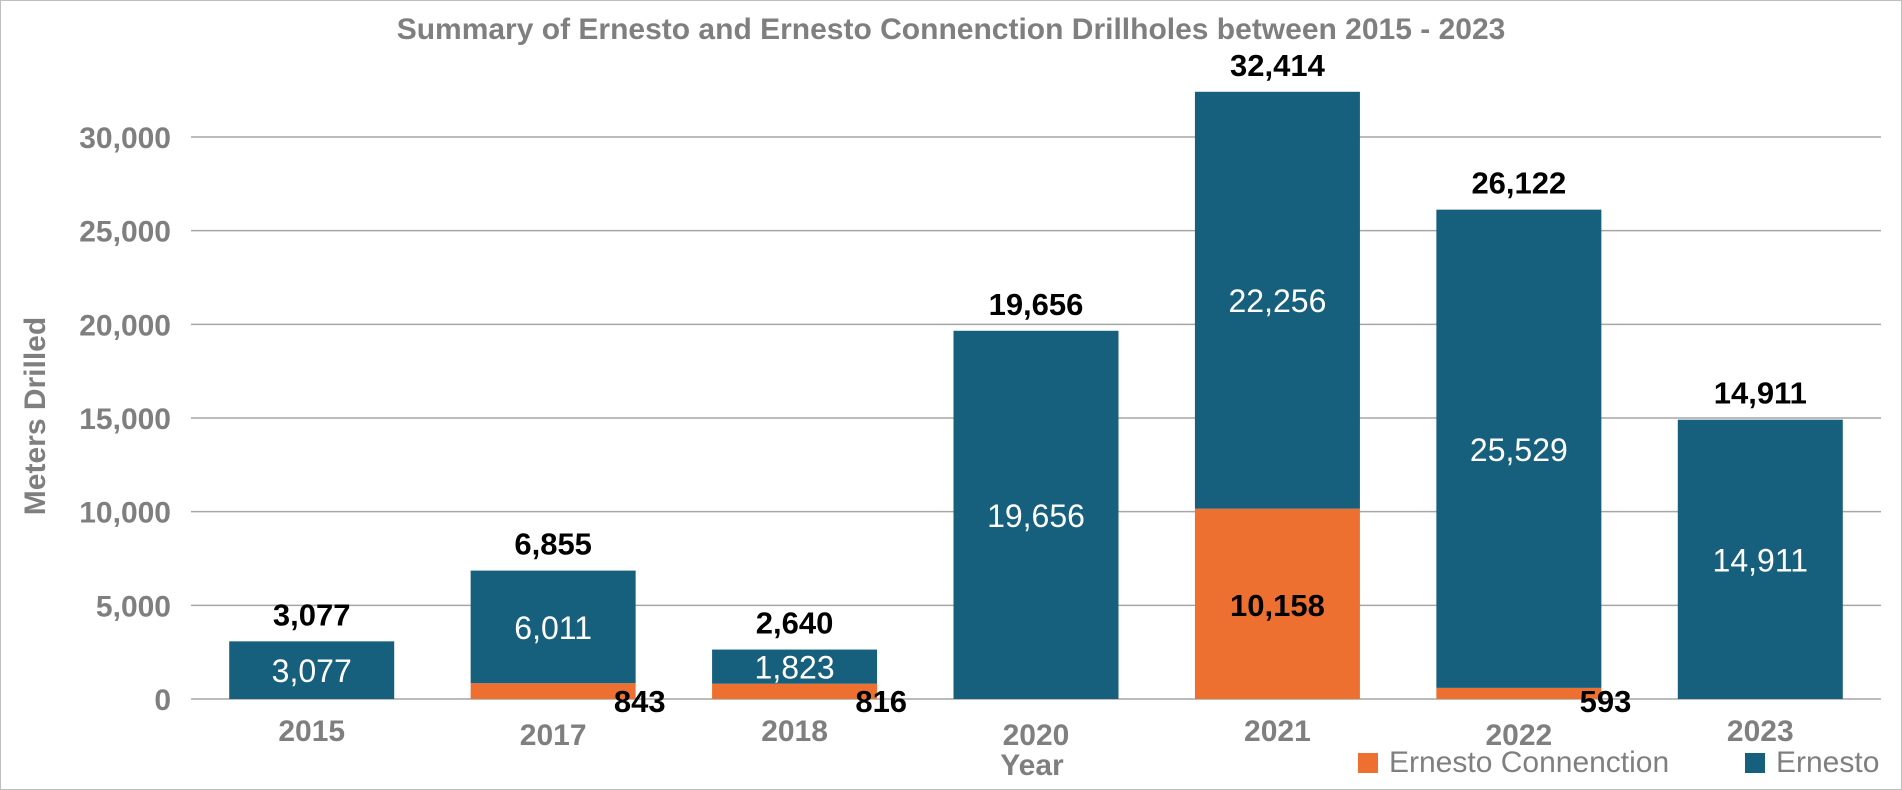 The image size is (1902, 790). I want to click on data-label-ernesto: 6,011, so click(553, 628).